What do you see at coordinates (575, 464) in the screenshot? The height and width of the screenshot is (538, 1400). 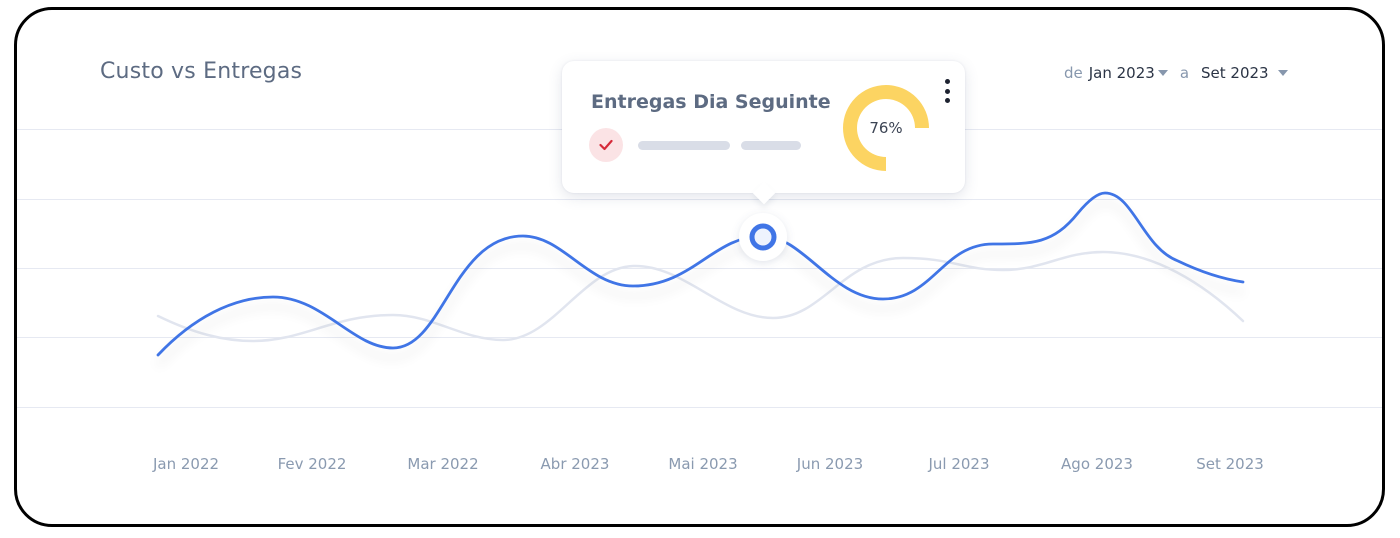 I see `x-axis-label: Abr 2023` at bounding box center [575, 464].